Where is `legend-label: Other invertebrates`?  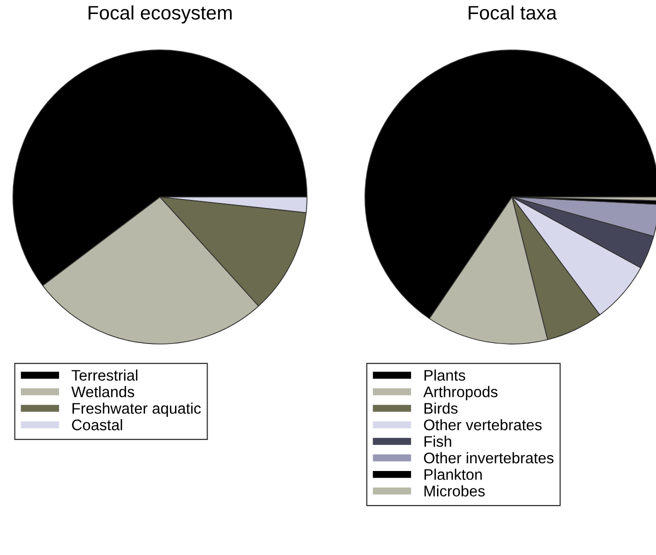 legend-label: Other invertebrates is located at coordinates (489, 458).